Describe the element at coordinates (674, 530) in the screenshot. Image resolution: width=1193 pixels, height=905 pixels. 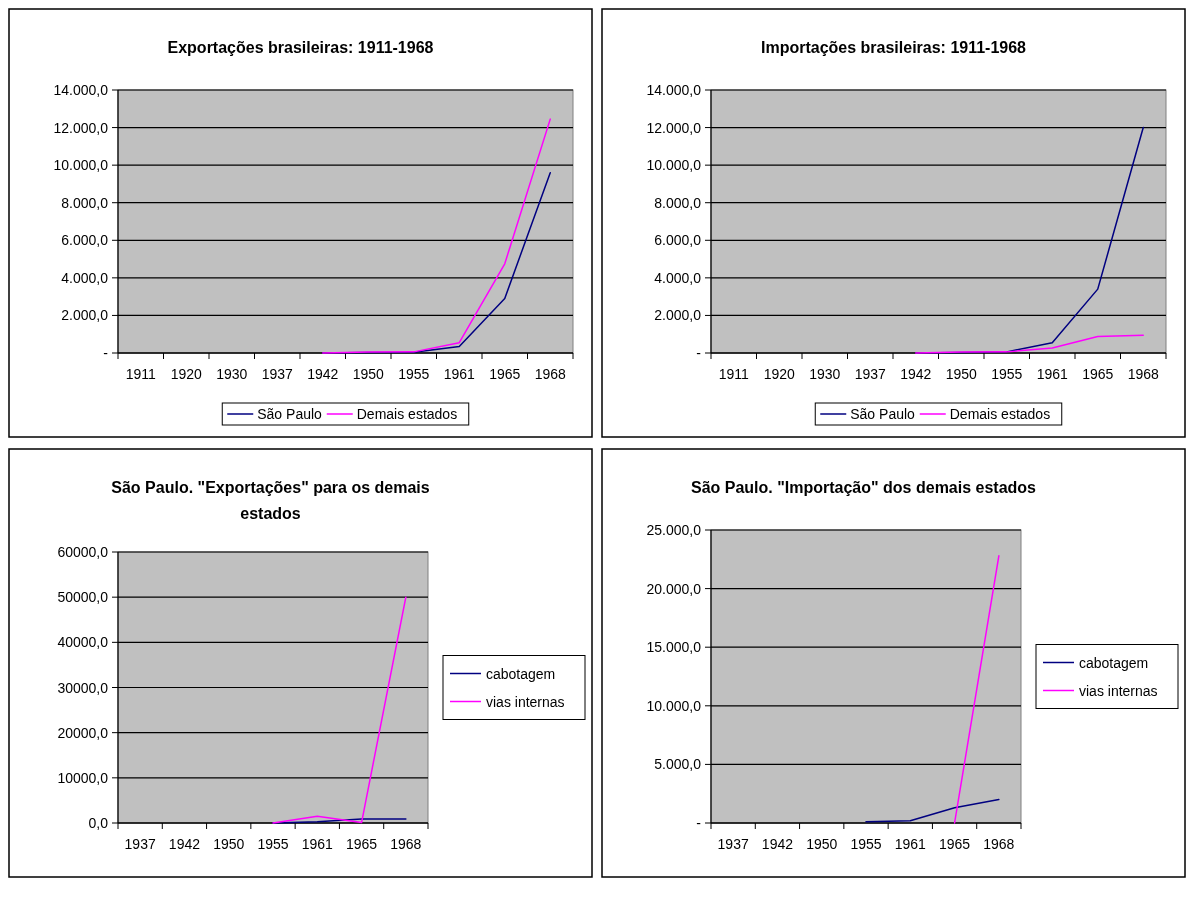
I see `y-tick-label: 25.000,0` at that location.